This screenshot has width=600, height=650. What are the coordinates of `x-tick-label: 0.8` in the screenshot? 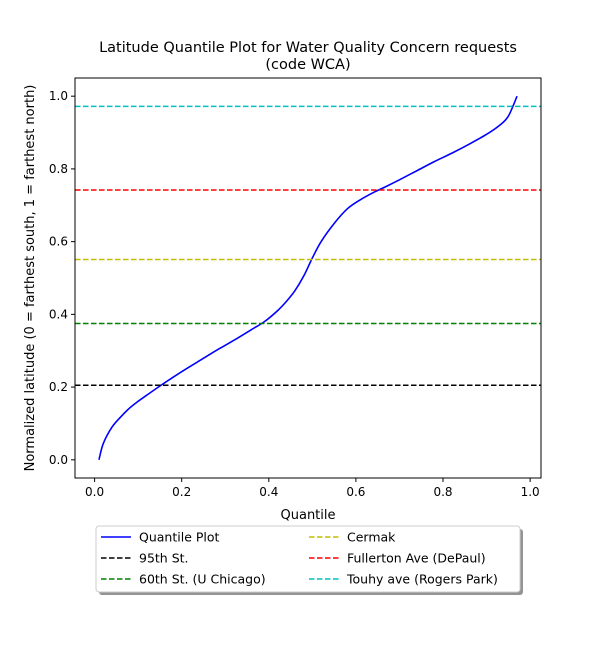 It's located at (442, 492).